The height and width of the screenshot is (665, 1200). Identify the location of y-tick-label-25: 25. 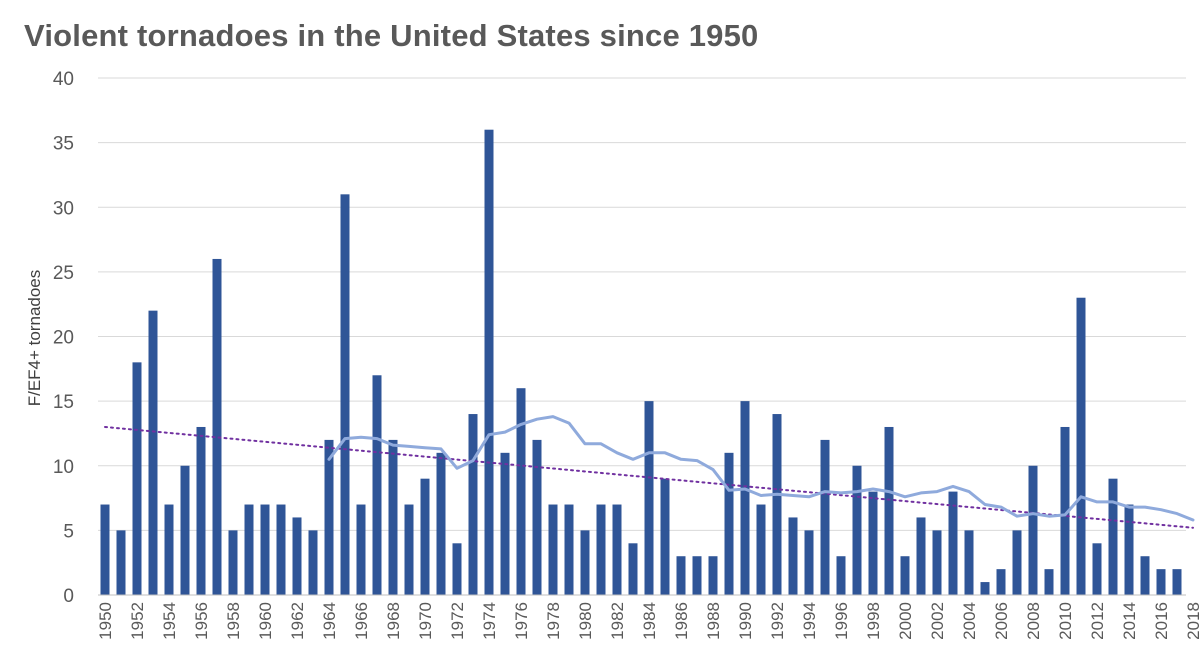
(63, 273).